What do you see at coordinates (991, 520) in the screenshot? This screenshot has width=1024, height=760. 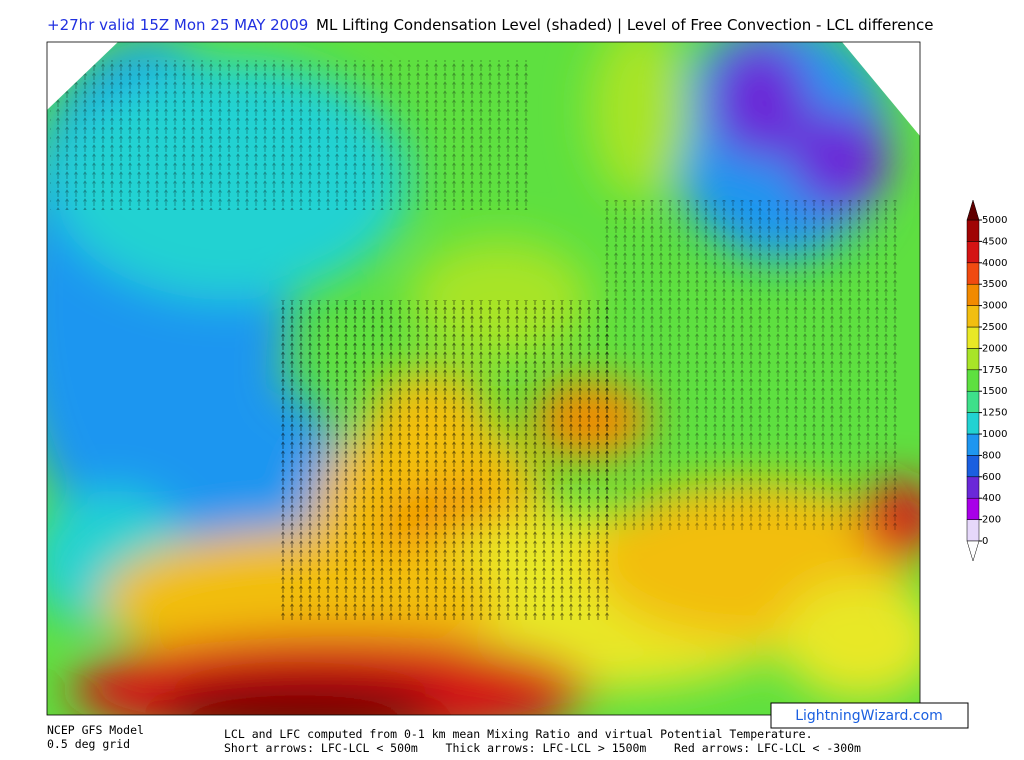 I see `colorbar-label: 200` at bounding box center [991, 520].